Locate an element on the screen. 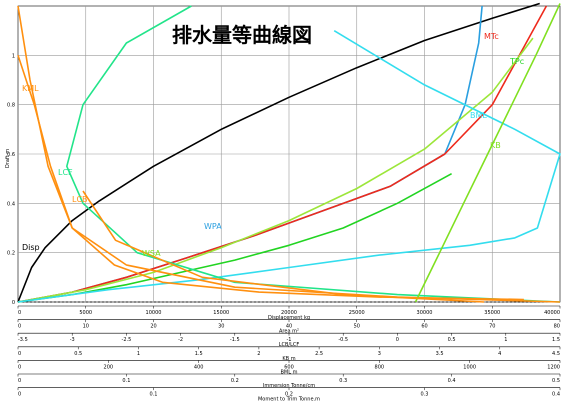 The height and width of the screenshot is (402, 577). x-axis-title: Immersion Tonne/cm is located at coordinates (289, 386).